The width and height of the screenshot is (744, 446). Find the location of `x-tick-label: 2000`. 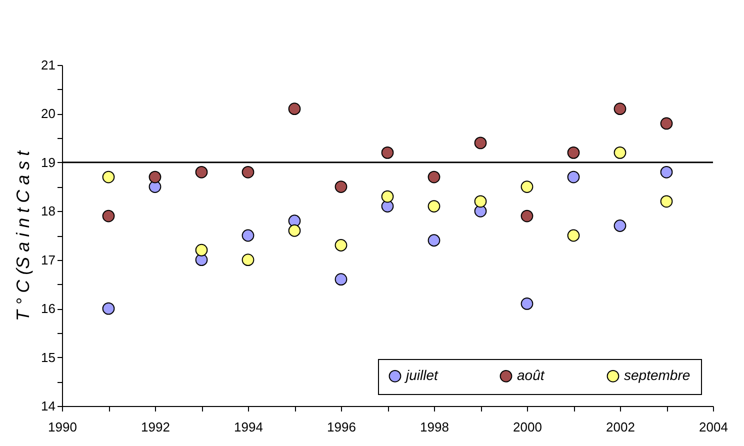

x-tick-label: 2000 is located at coordinates (527, 427).